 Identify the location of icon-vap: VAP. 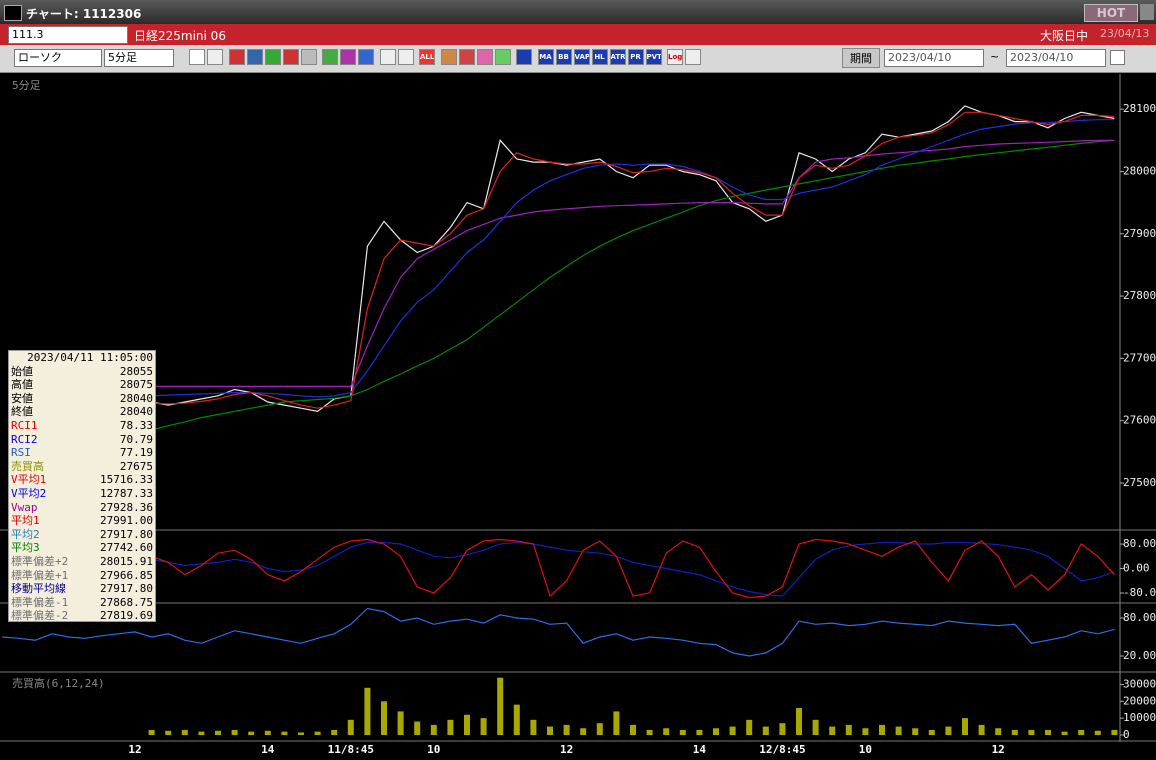
(581, 57).